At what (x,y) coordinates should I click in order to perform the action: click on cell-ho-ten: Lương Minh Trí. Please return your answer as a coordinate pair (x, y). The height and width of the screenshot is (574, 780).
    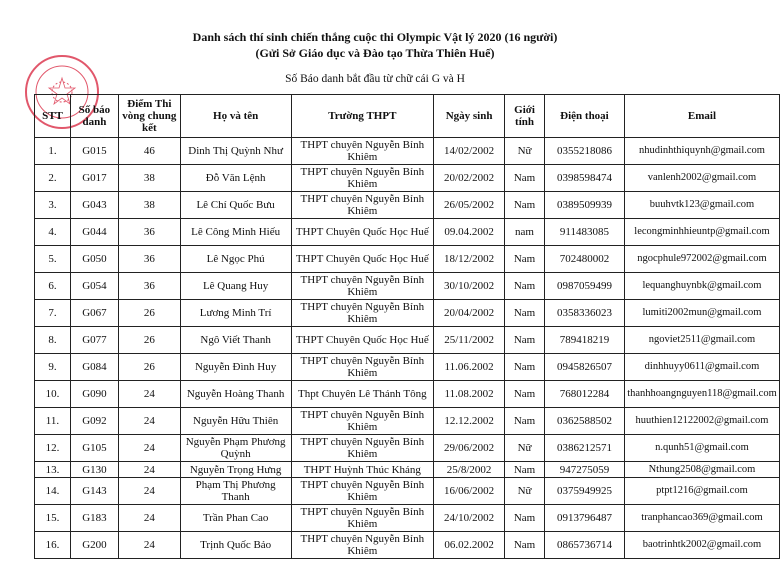
    Looking at the image, I should click on (235, 313).